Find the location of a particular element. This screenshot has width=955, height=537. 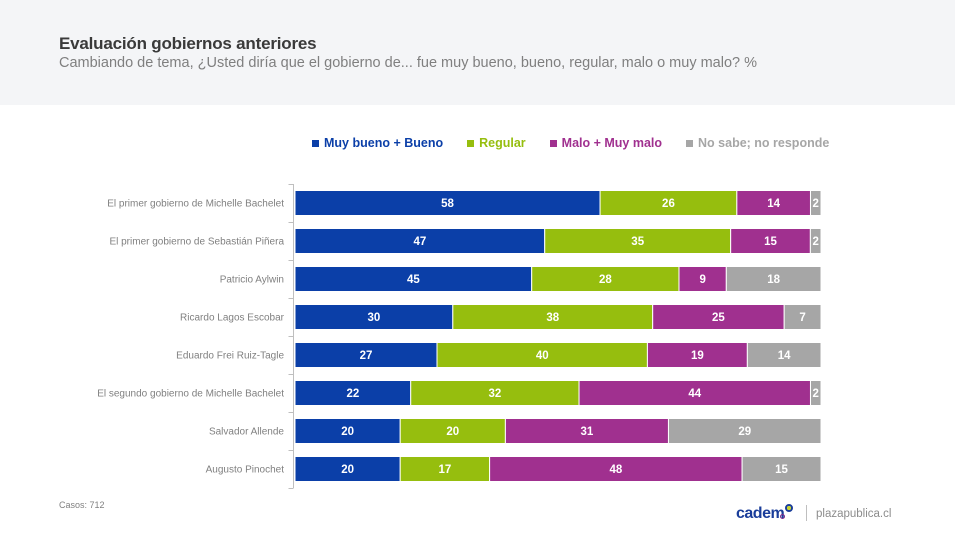

data-label: 58 is located at coordinates (447, 204).